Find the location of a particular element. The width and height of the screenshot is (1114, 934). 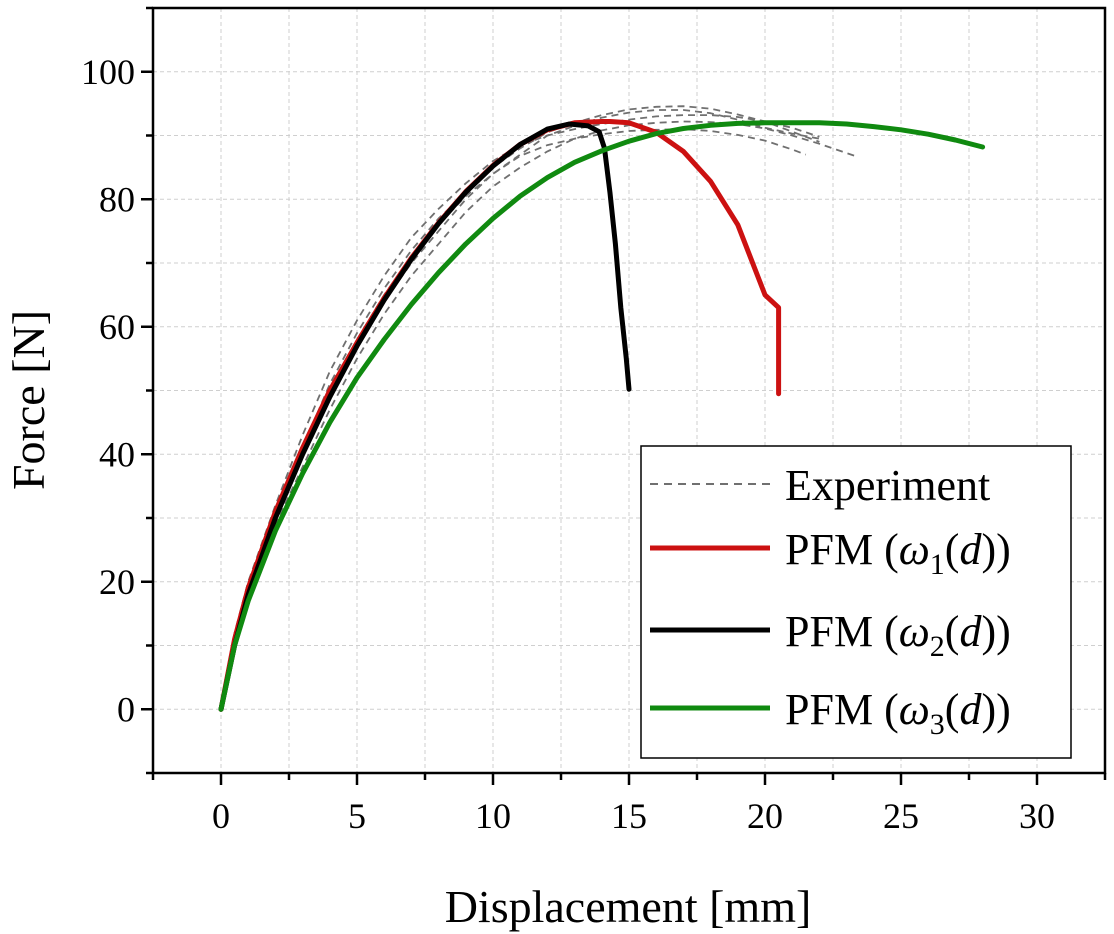

x-tick-label: 30 is located at coordinates (1037, 816).